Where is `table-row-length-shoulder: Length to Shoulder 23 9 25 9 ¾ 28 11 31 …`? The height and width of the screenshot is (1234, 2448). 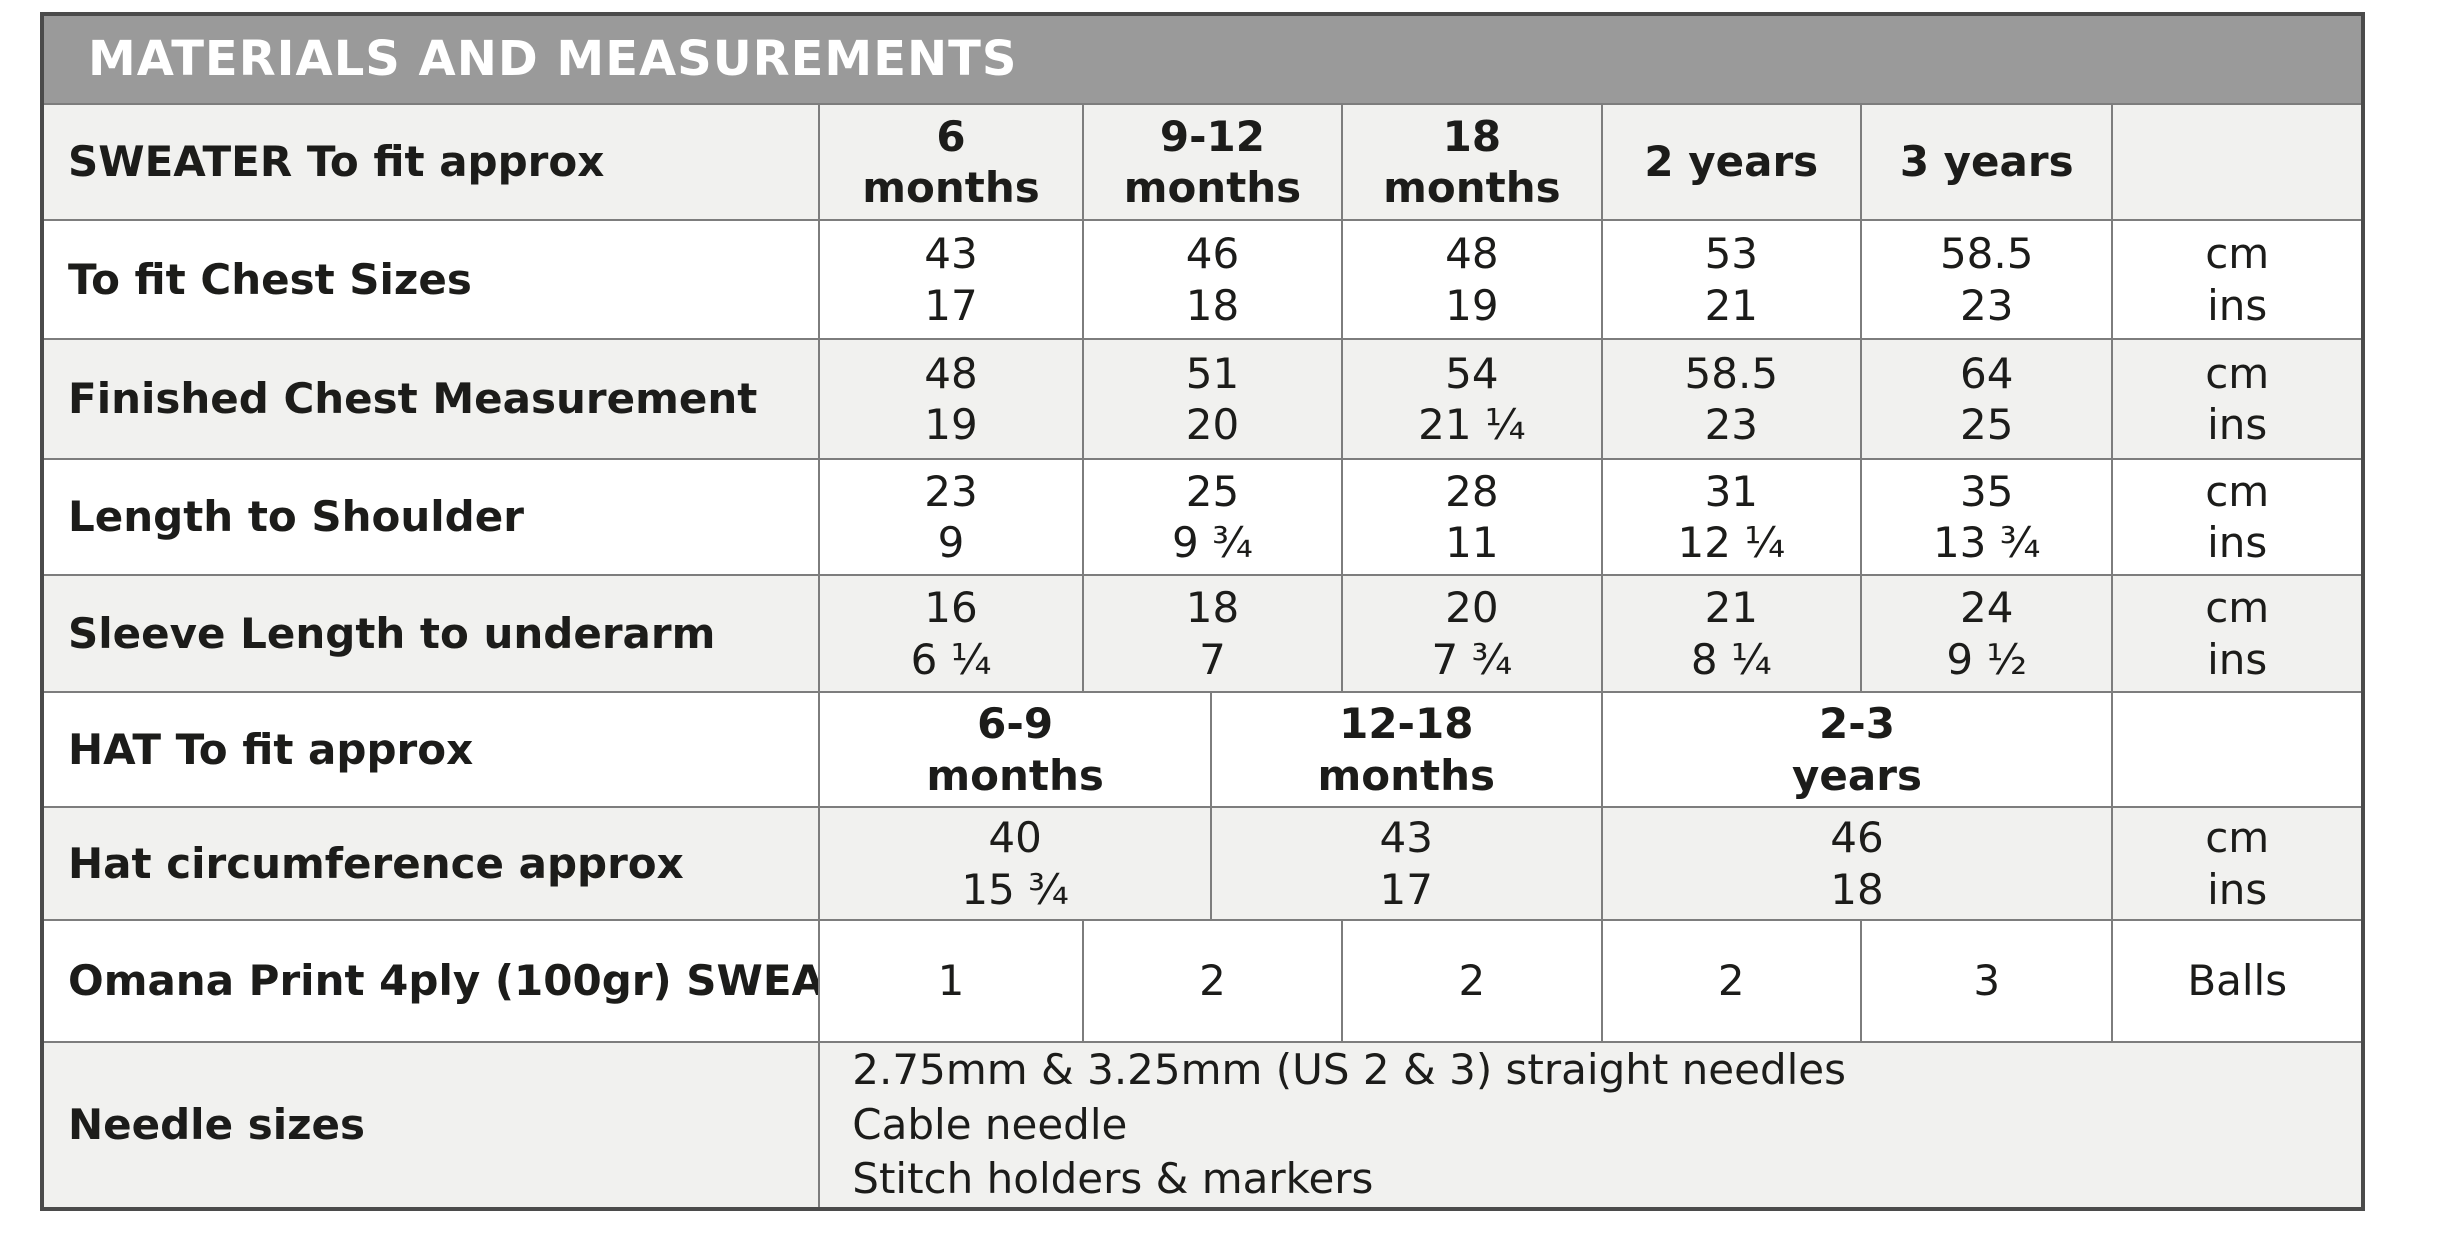 table-row-length-shoulder: Length to Shoulder 23 9 25 9 ¾ 28 11 31 … is located at coordinates (1202, 517).